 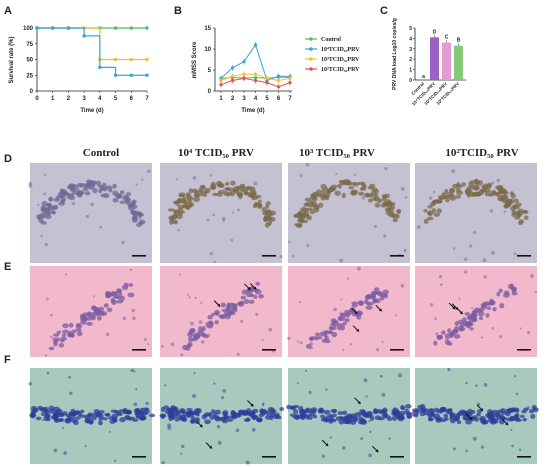 I want to click on chart-c-bar, so click(x=458, y=62).